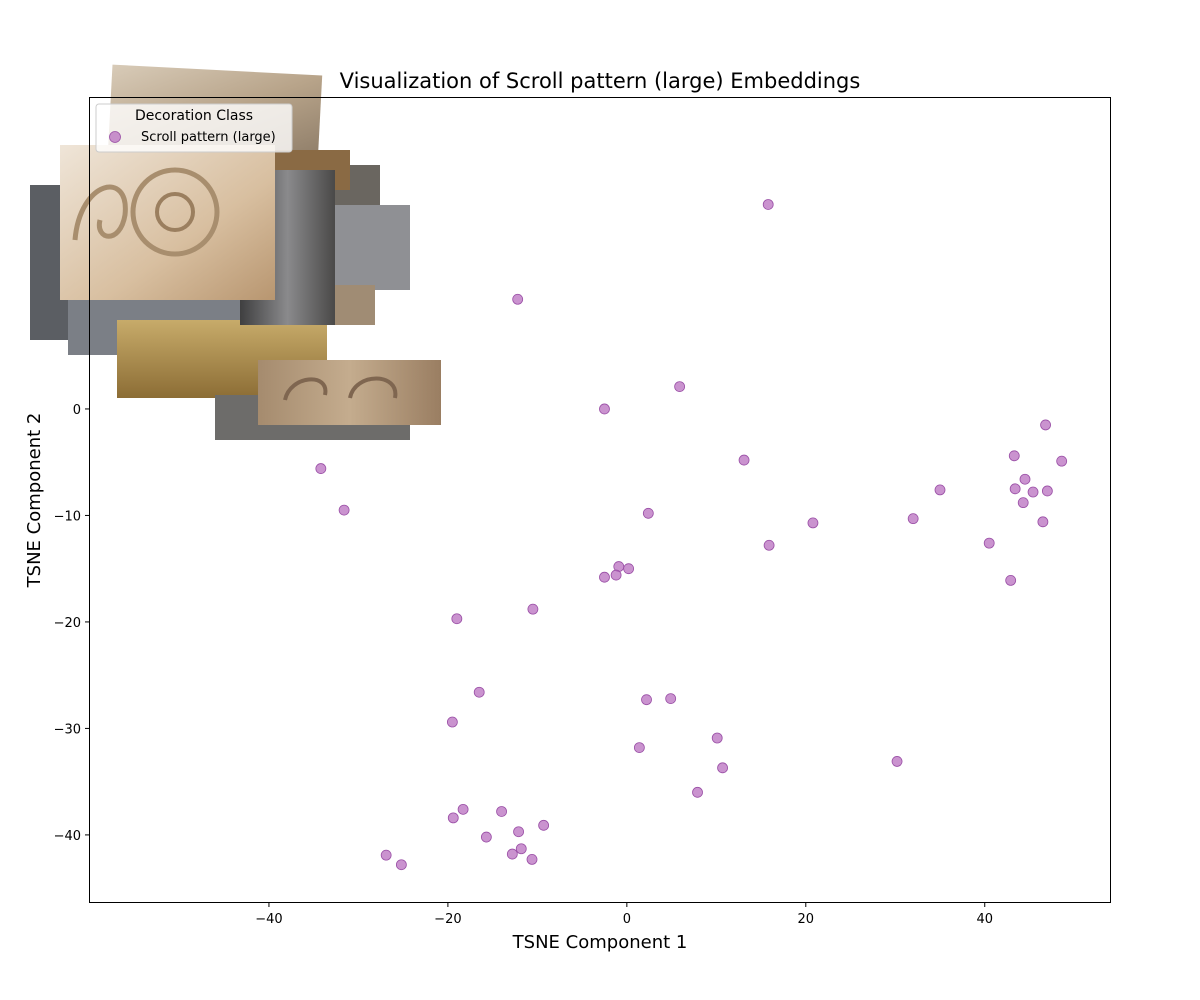 This screenshot has width=1200, height=1000. What do you see at coordinates (627, 919) in the screenshot?
I see `x-tick-label: 0` at bounding box center [627, 919].